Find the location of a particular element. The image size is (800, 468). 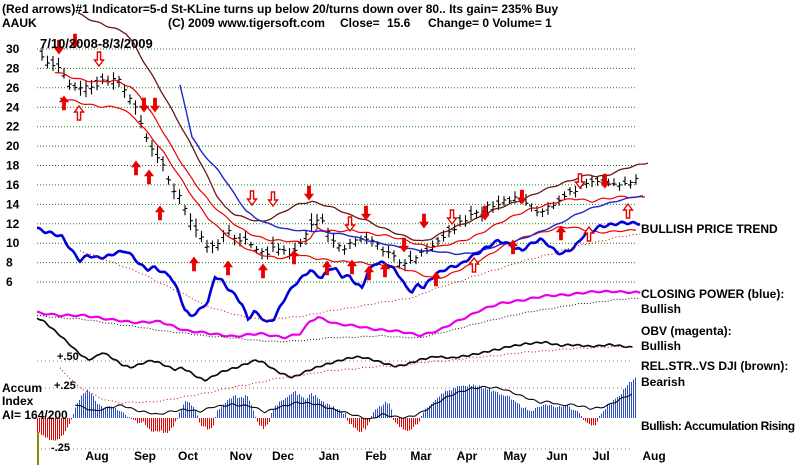

svg-text: 8 is located at coordinates (9, 263).